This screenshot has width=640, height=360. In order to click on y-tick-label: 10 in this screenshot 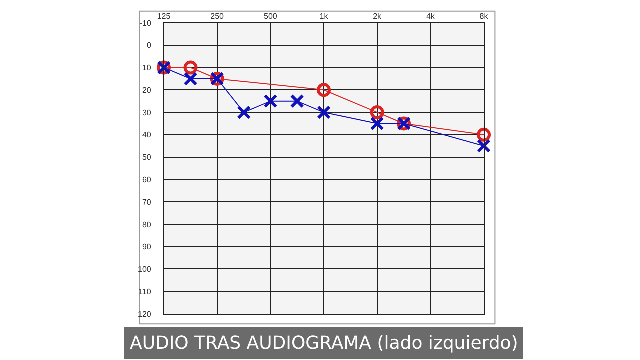, I will do `click(147, 68)`.